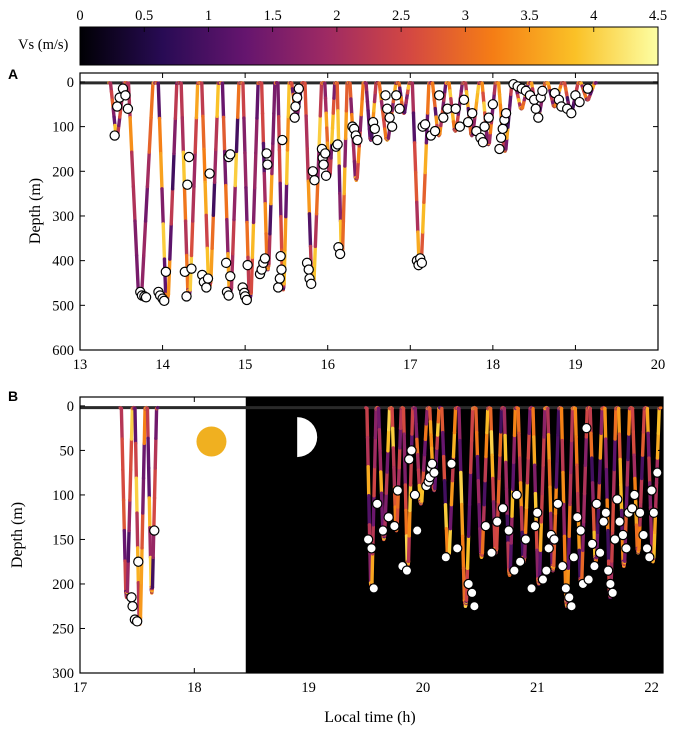  What do you see at coordinates (63, 585) in the screenshot?
I see `y-tick-label: 200` at bounding box center [63, 585].